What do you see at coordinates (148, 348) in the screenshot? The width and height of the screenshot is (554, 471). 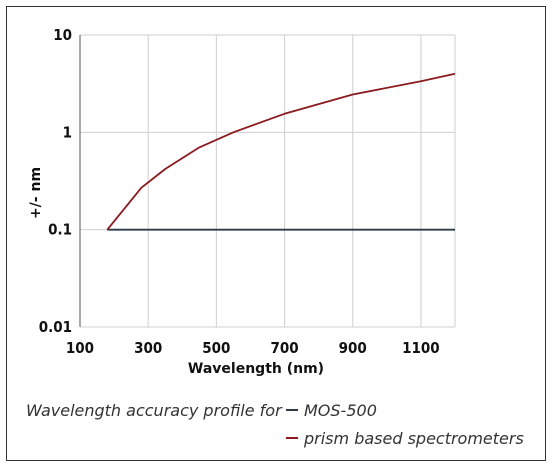 I see `x-tick-label: 300` at bounding box center [148, 348].